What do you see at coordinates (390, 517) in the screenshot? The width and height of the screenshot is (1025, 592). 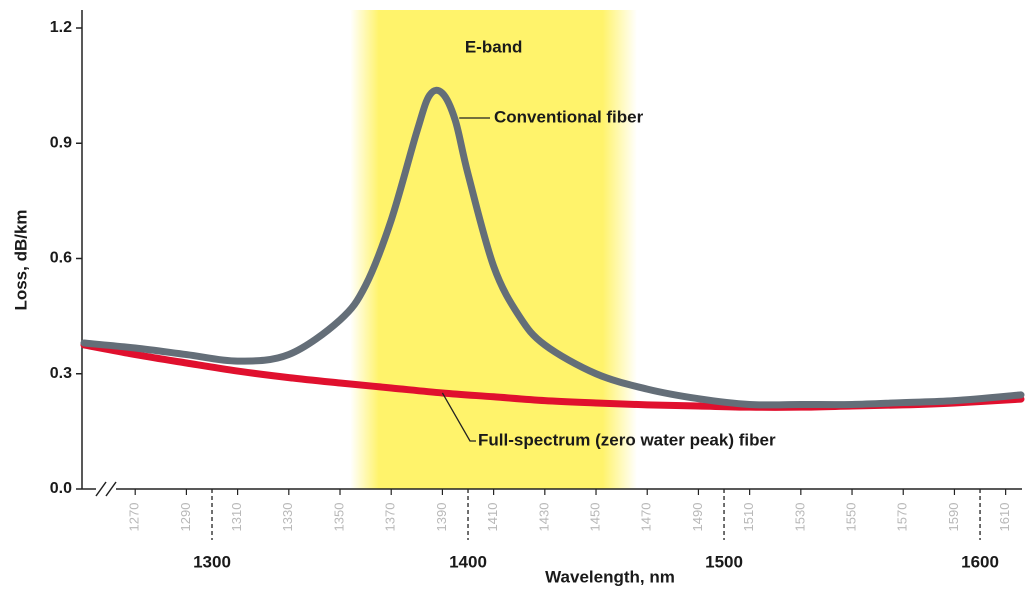 I see `x-tick-label: 1370` at bounding box center [390, 517].